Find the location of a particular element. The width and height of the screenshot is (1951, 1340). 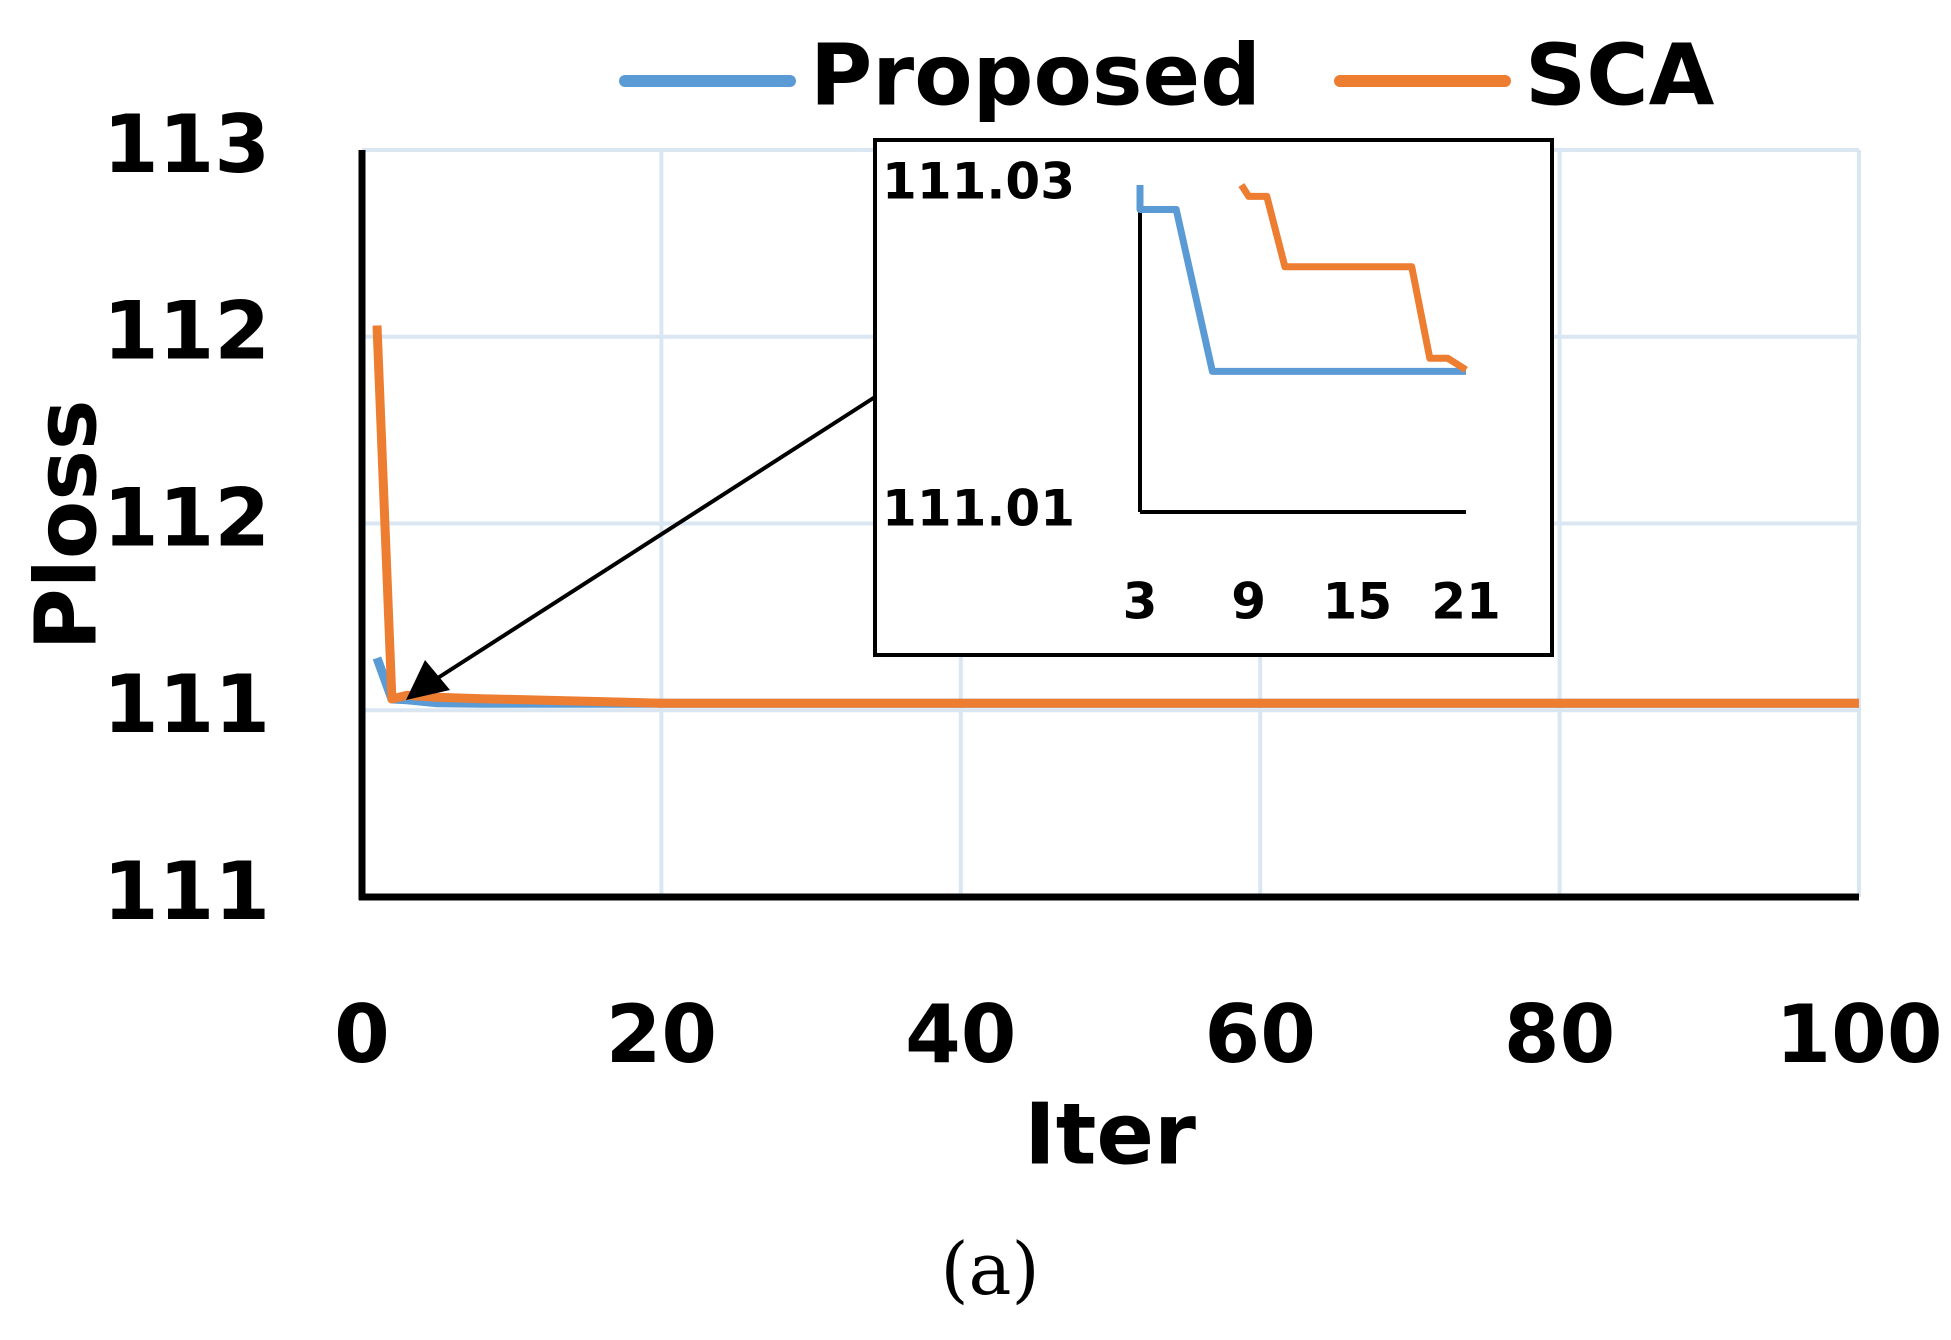

x-axis-title: Iter is located at coordinates (1110, 1134).